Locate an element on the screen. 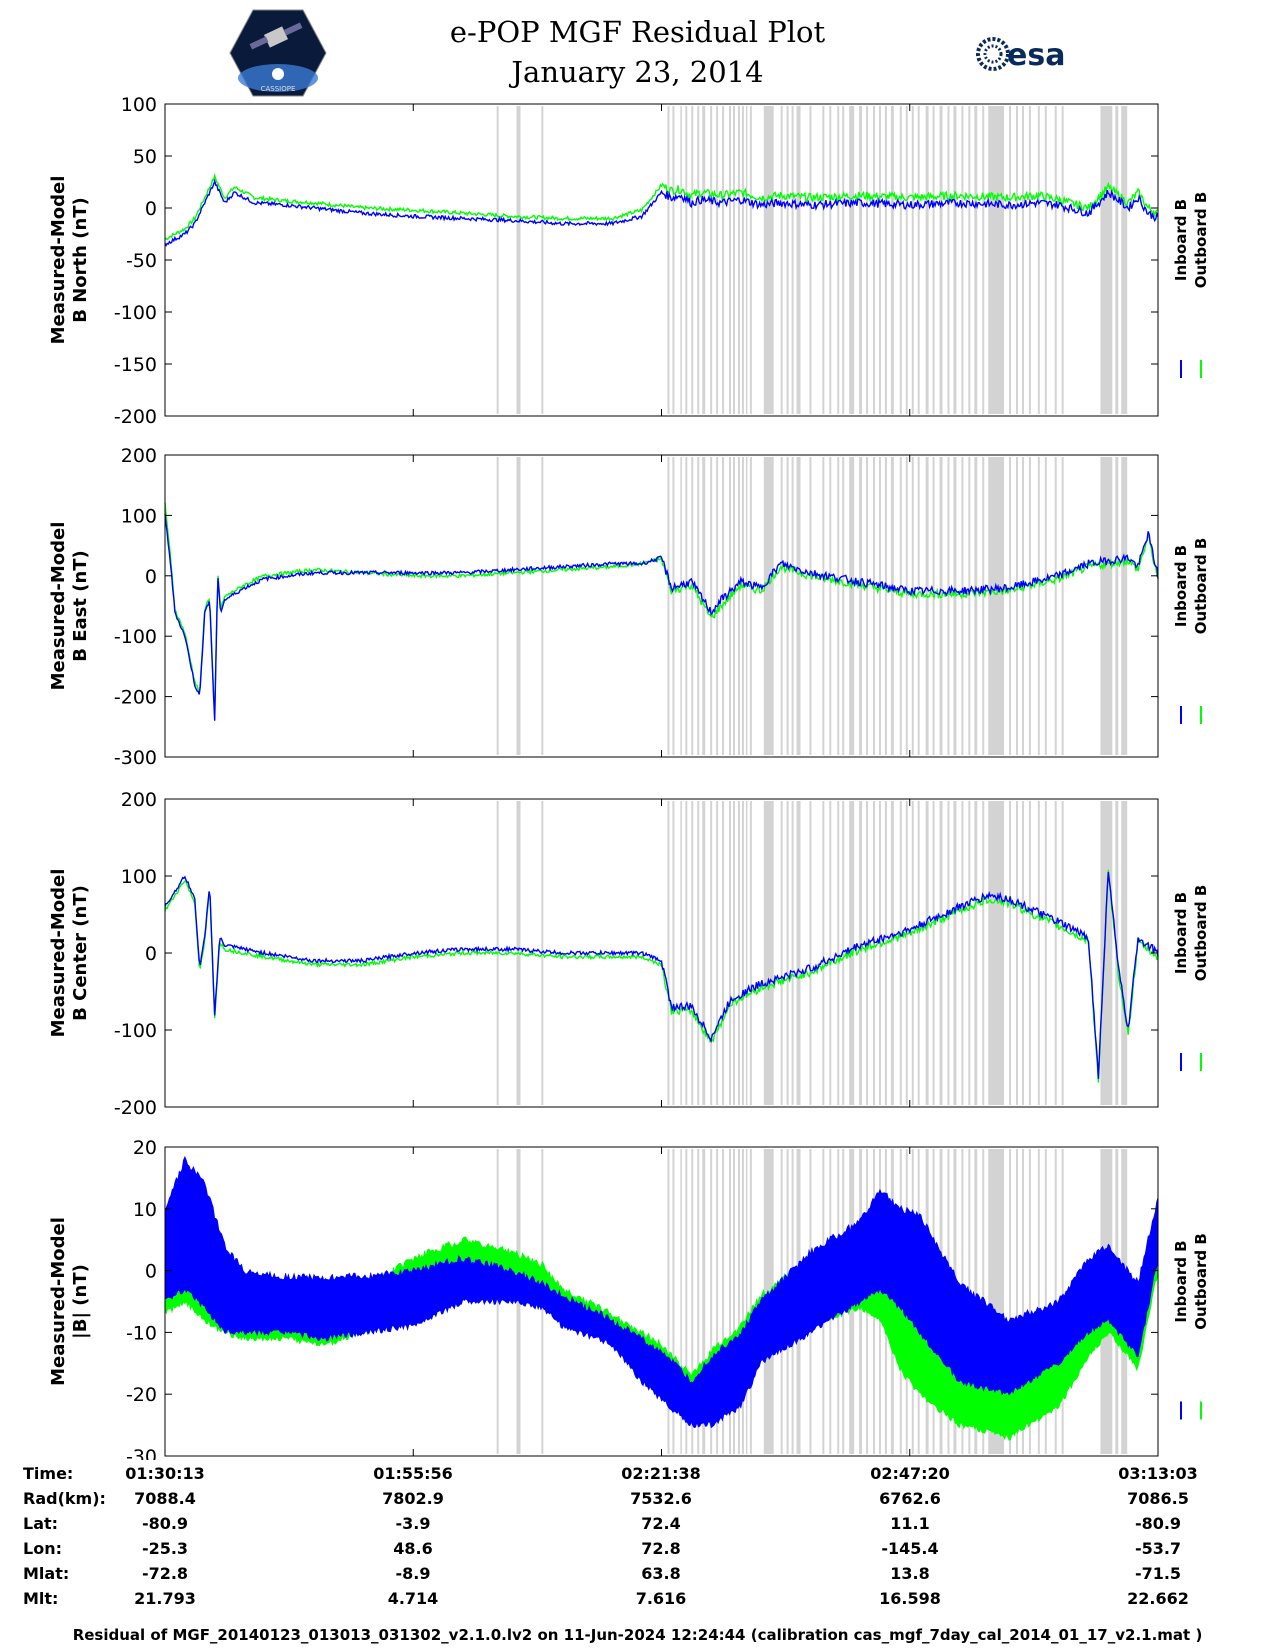  y-axis-label-line2: B East (nT) is located at coordinates (80, 606).